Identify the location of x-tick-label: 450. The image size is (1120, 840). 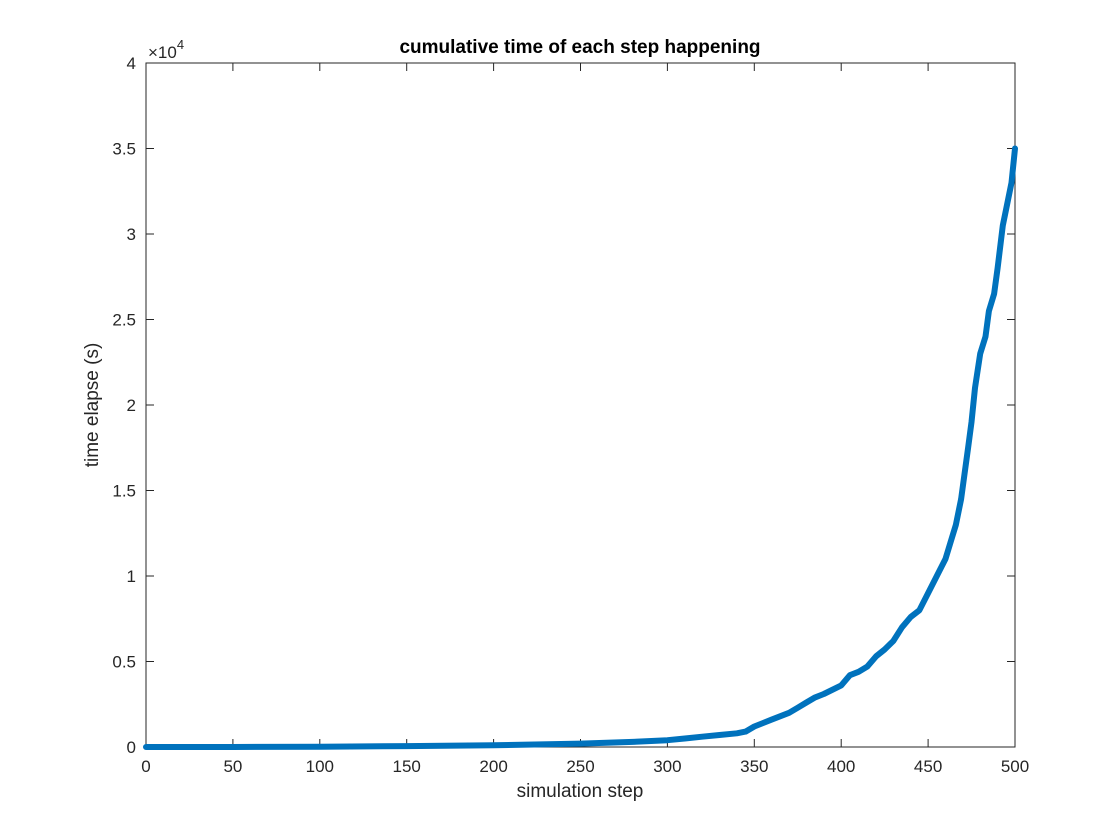
(928, 766).